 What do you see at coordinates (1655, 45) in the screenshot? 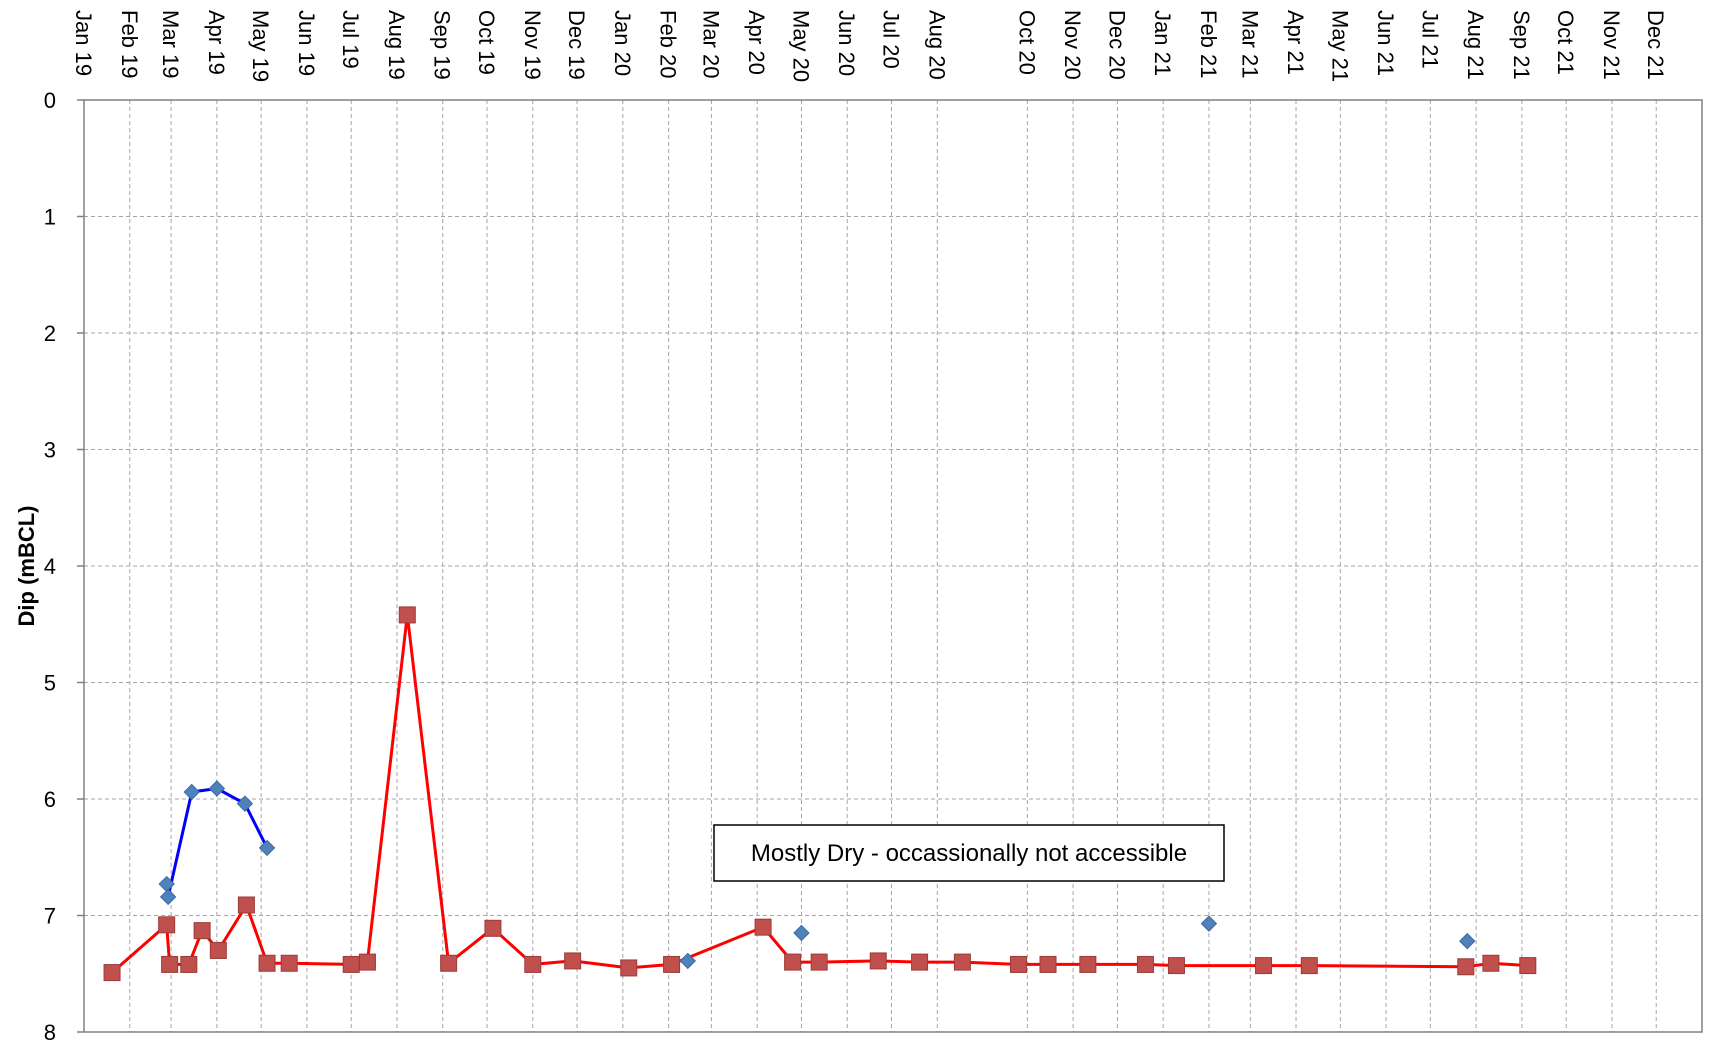
I see `x-tick-label: Dec 21` at bounding box center [1655, 45].